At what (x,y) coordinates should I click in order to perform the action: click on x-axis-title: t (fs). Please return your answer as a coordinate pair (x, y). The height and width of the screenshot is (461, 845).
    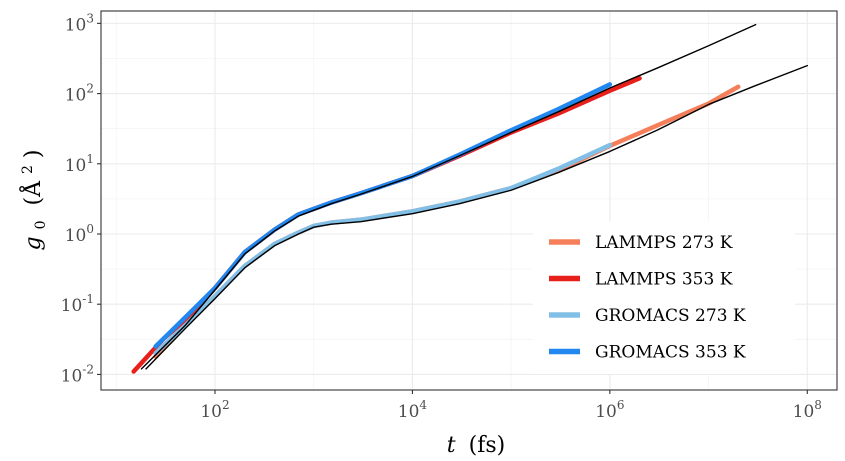
    Looking at the image, I should click on (476, 445).